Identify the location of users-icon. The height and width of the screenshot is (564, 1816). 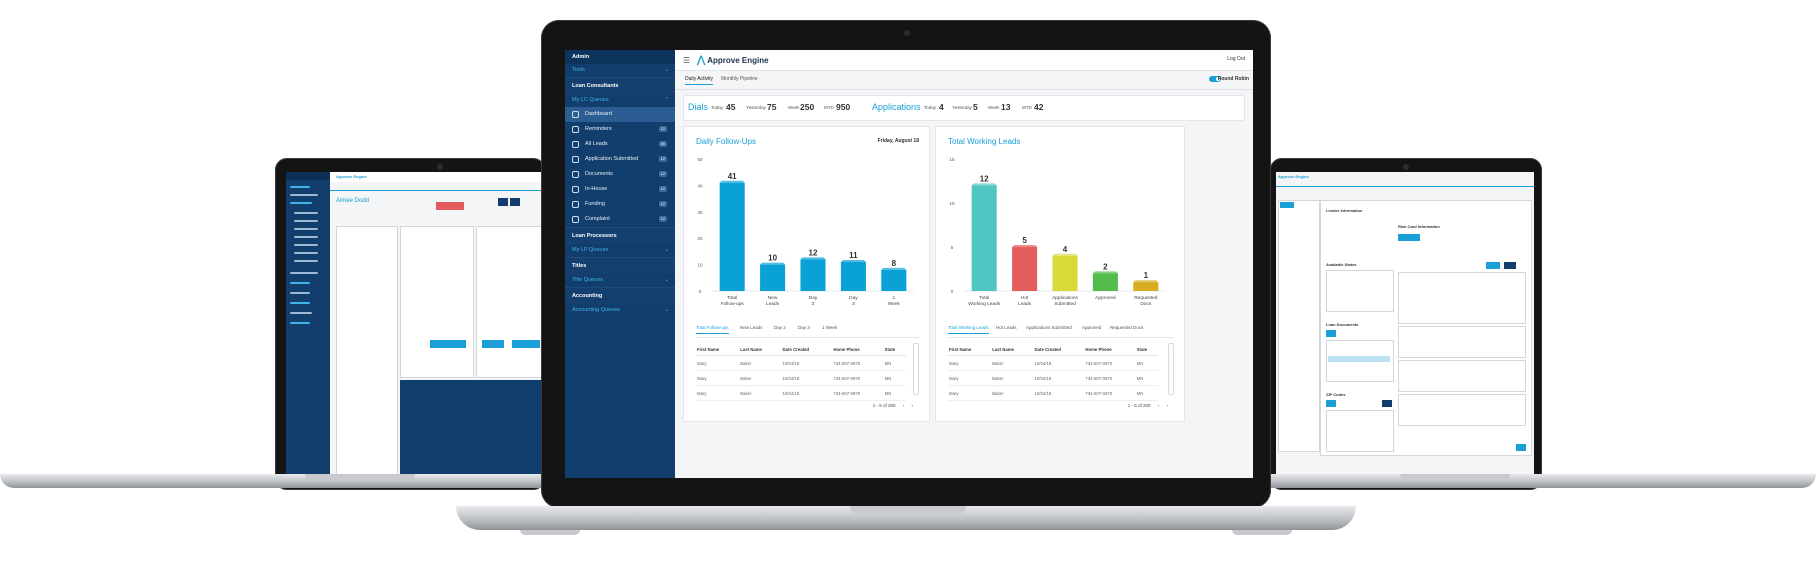
(575, 144).